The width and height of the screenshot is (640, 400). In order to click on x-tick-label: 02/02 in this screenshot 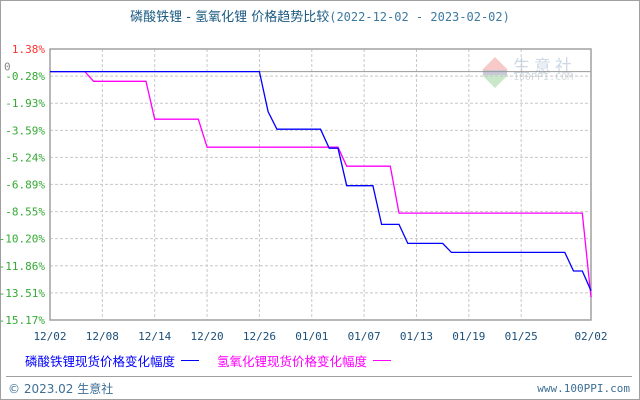, I will do `click(590, 336)`.